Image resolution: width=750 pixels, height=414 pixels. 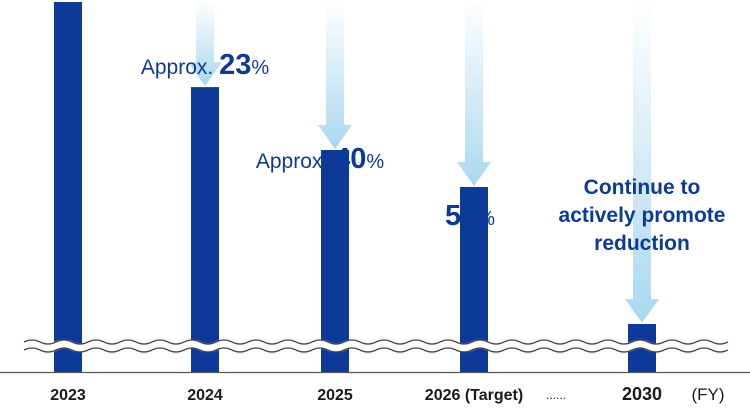 What do you see at coordinates (376, 350) in the screenshot?
I see `axis-break-line-bottom` at bounding box center [376, 350].